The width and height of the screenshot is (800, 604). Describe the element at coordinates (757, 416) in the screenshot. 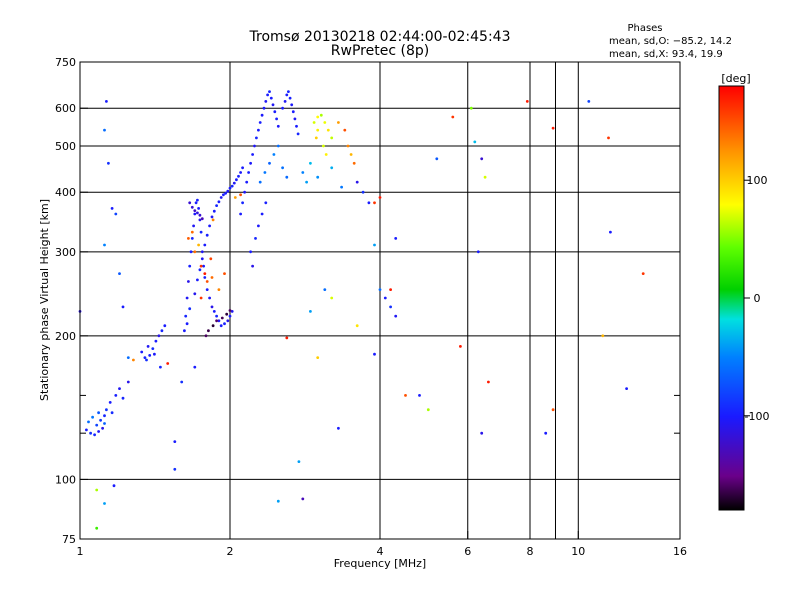

I see `colorbar-tick-label: -100` at that location.